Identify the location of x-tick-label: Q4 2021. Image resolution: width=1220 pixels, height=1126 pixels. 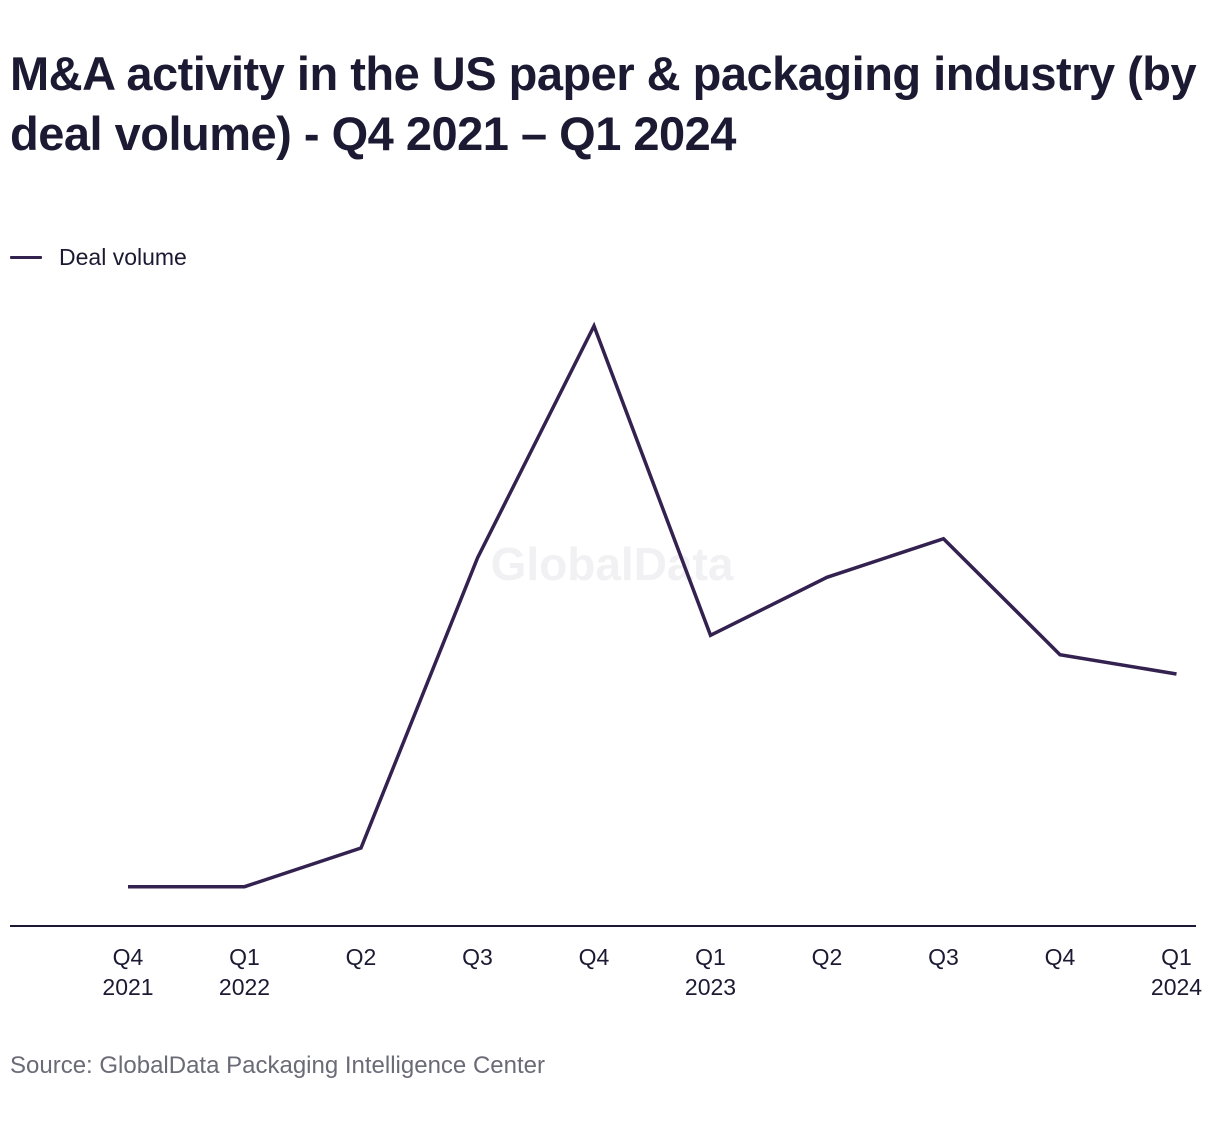
(127, 972).